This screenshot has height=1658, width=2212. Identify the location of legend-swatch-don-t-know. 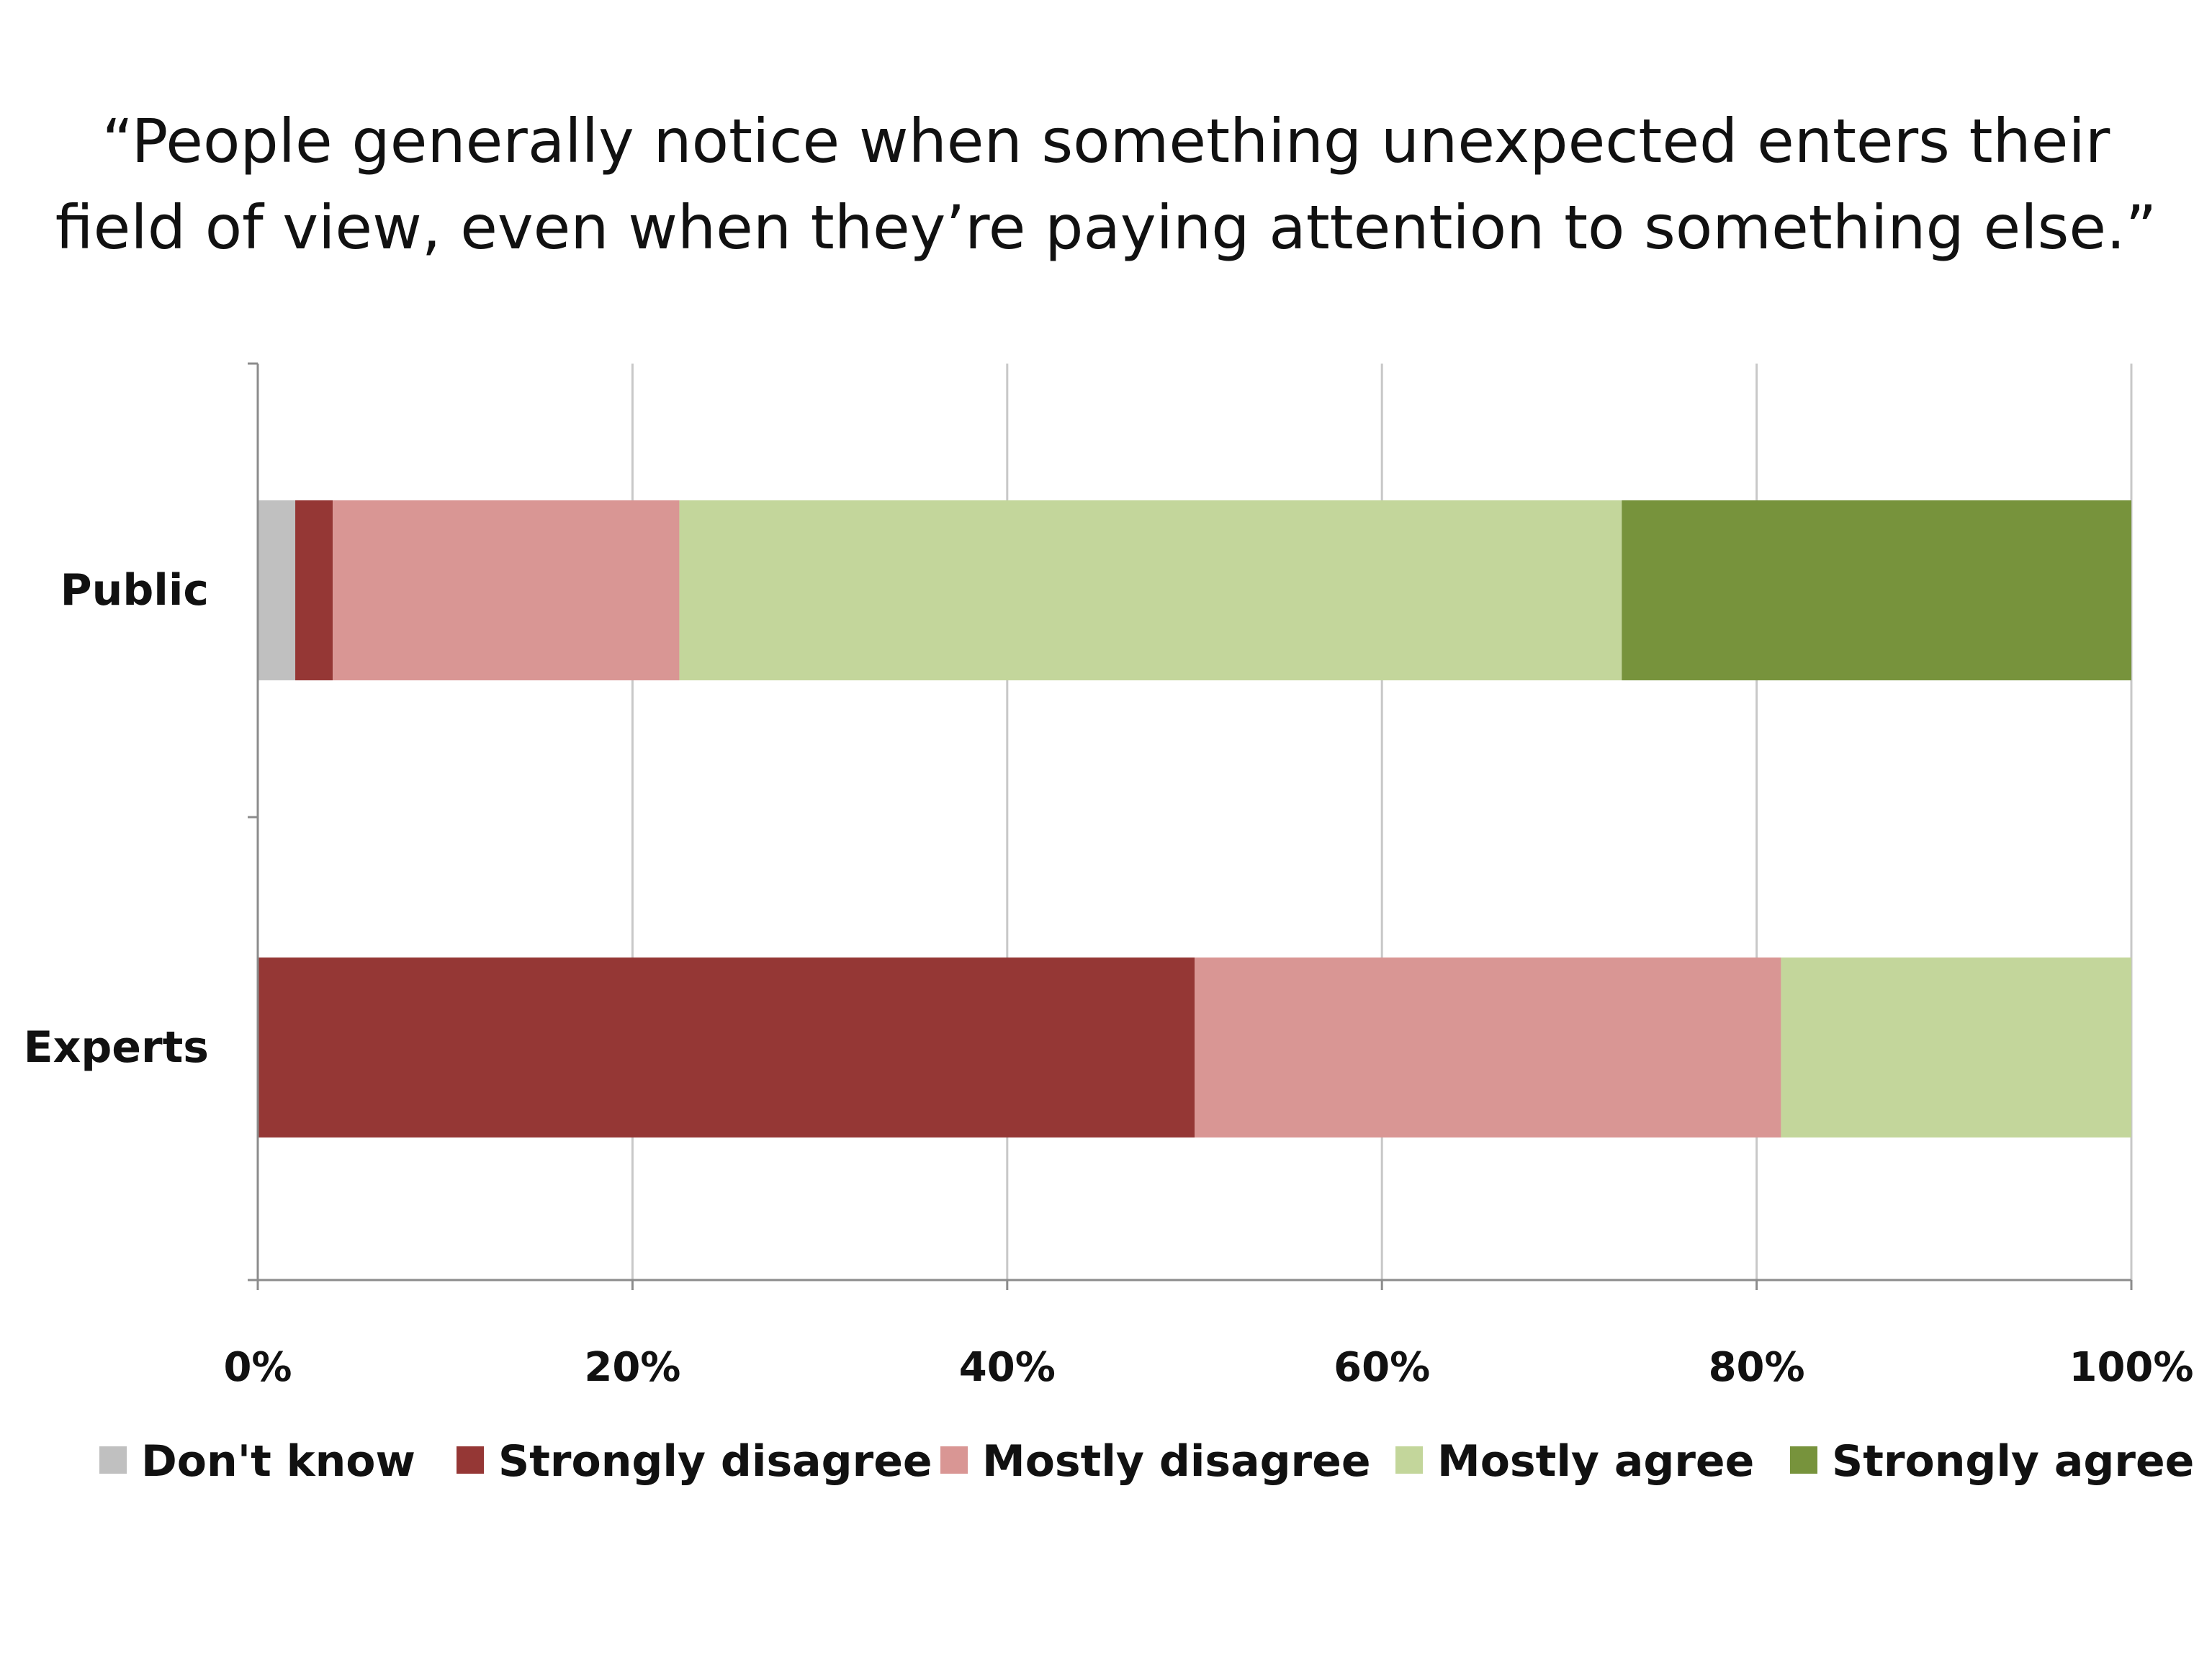
(113, 1460).